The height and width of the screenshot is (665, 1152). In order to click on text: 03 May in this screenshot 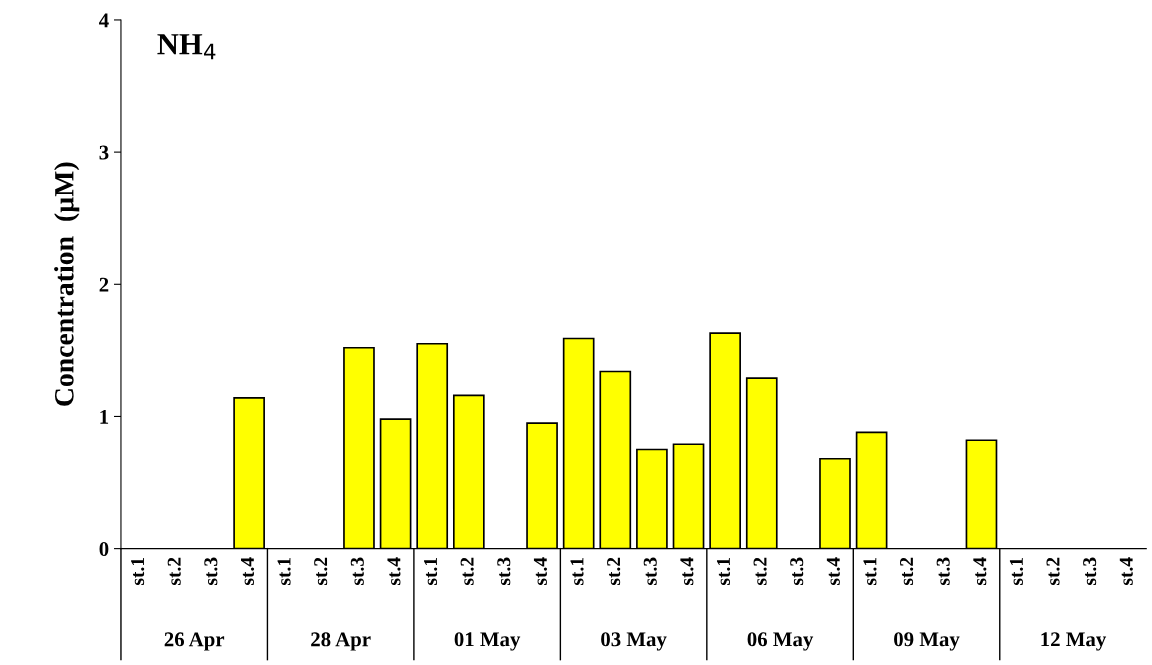, I will do `click(634, 641)`.